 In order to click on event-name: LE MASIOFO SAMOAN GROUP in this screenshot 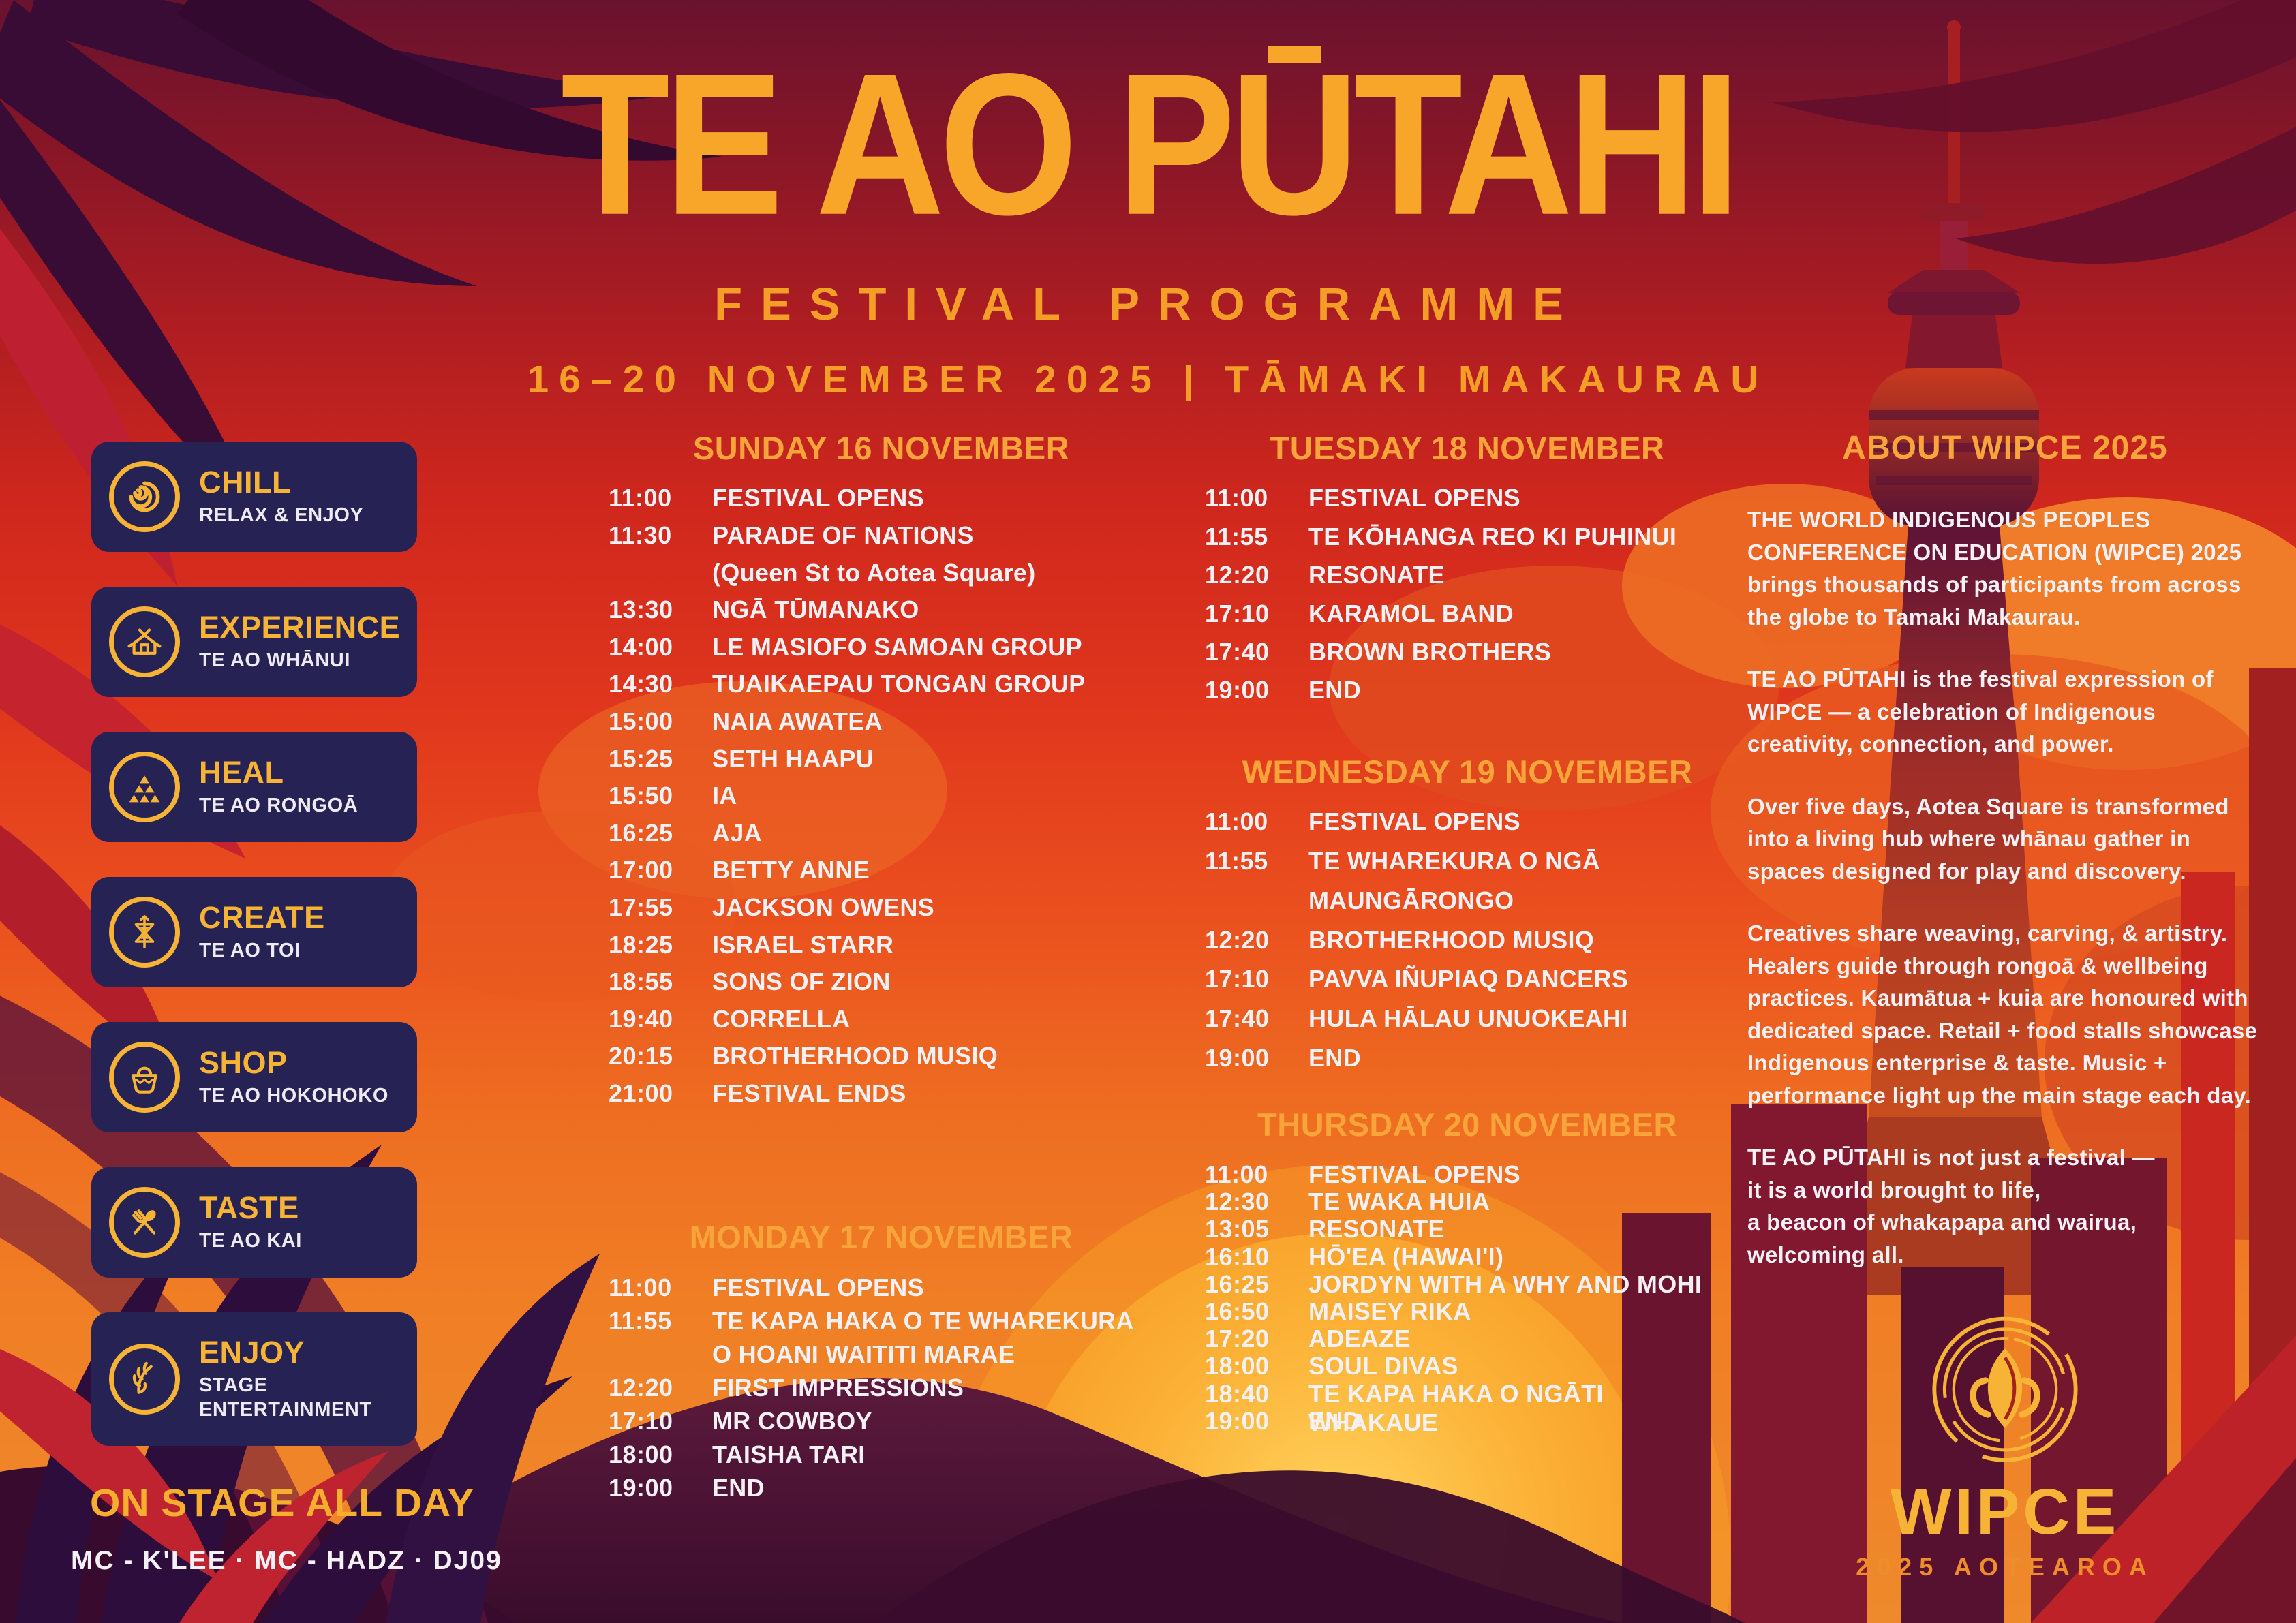, I will do `click(897, 646)`.